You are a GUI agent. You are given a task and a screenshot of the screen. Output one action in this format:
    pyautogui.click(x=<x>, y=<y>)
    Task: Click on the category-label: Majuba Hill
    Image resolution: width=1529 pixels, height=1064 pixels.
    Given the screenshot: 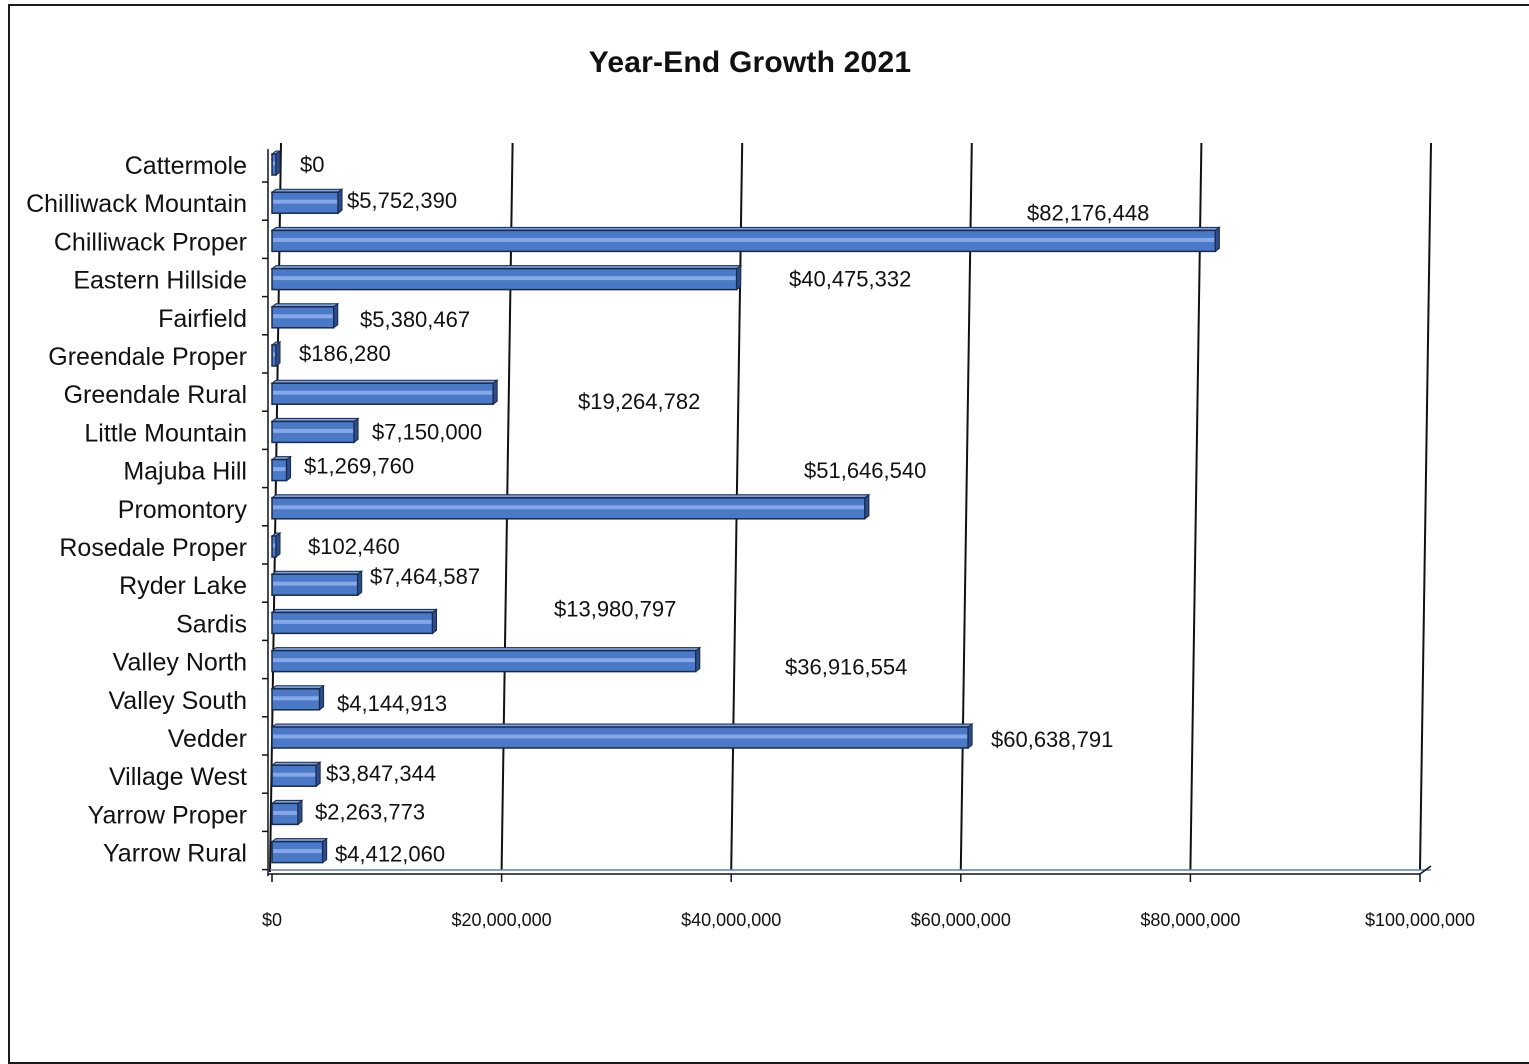 What is the action you would take?
    pyautogui.click(x=185, y=472)
    